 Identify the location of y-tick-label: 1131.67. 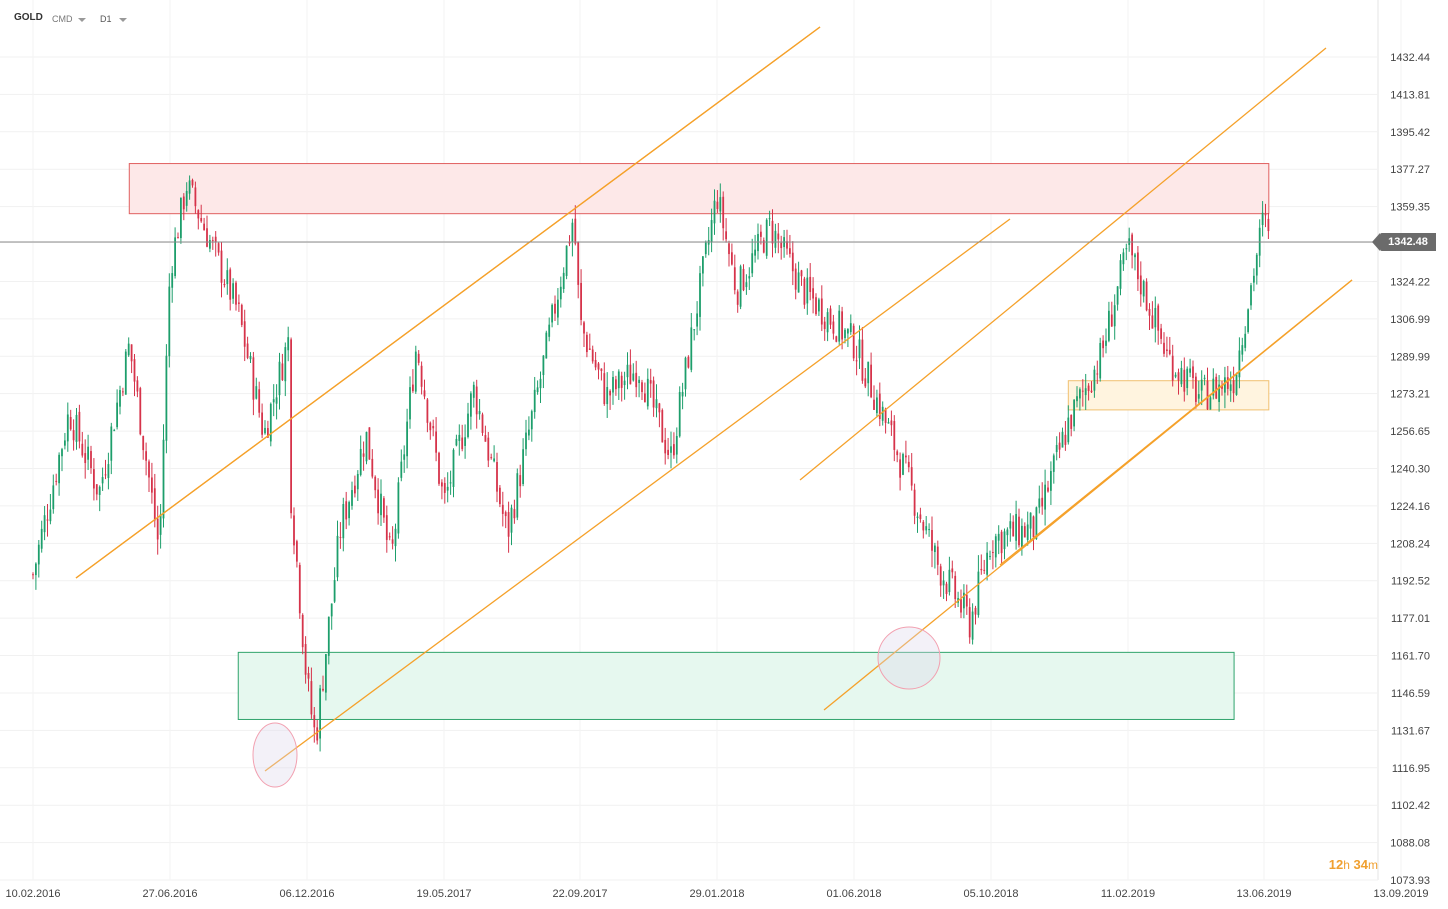
(1410, 731).